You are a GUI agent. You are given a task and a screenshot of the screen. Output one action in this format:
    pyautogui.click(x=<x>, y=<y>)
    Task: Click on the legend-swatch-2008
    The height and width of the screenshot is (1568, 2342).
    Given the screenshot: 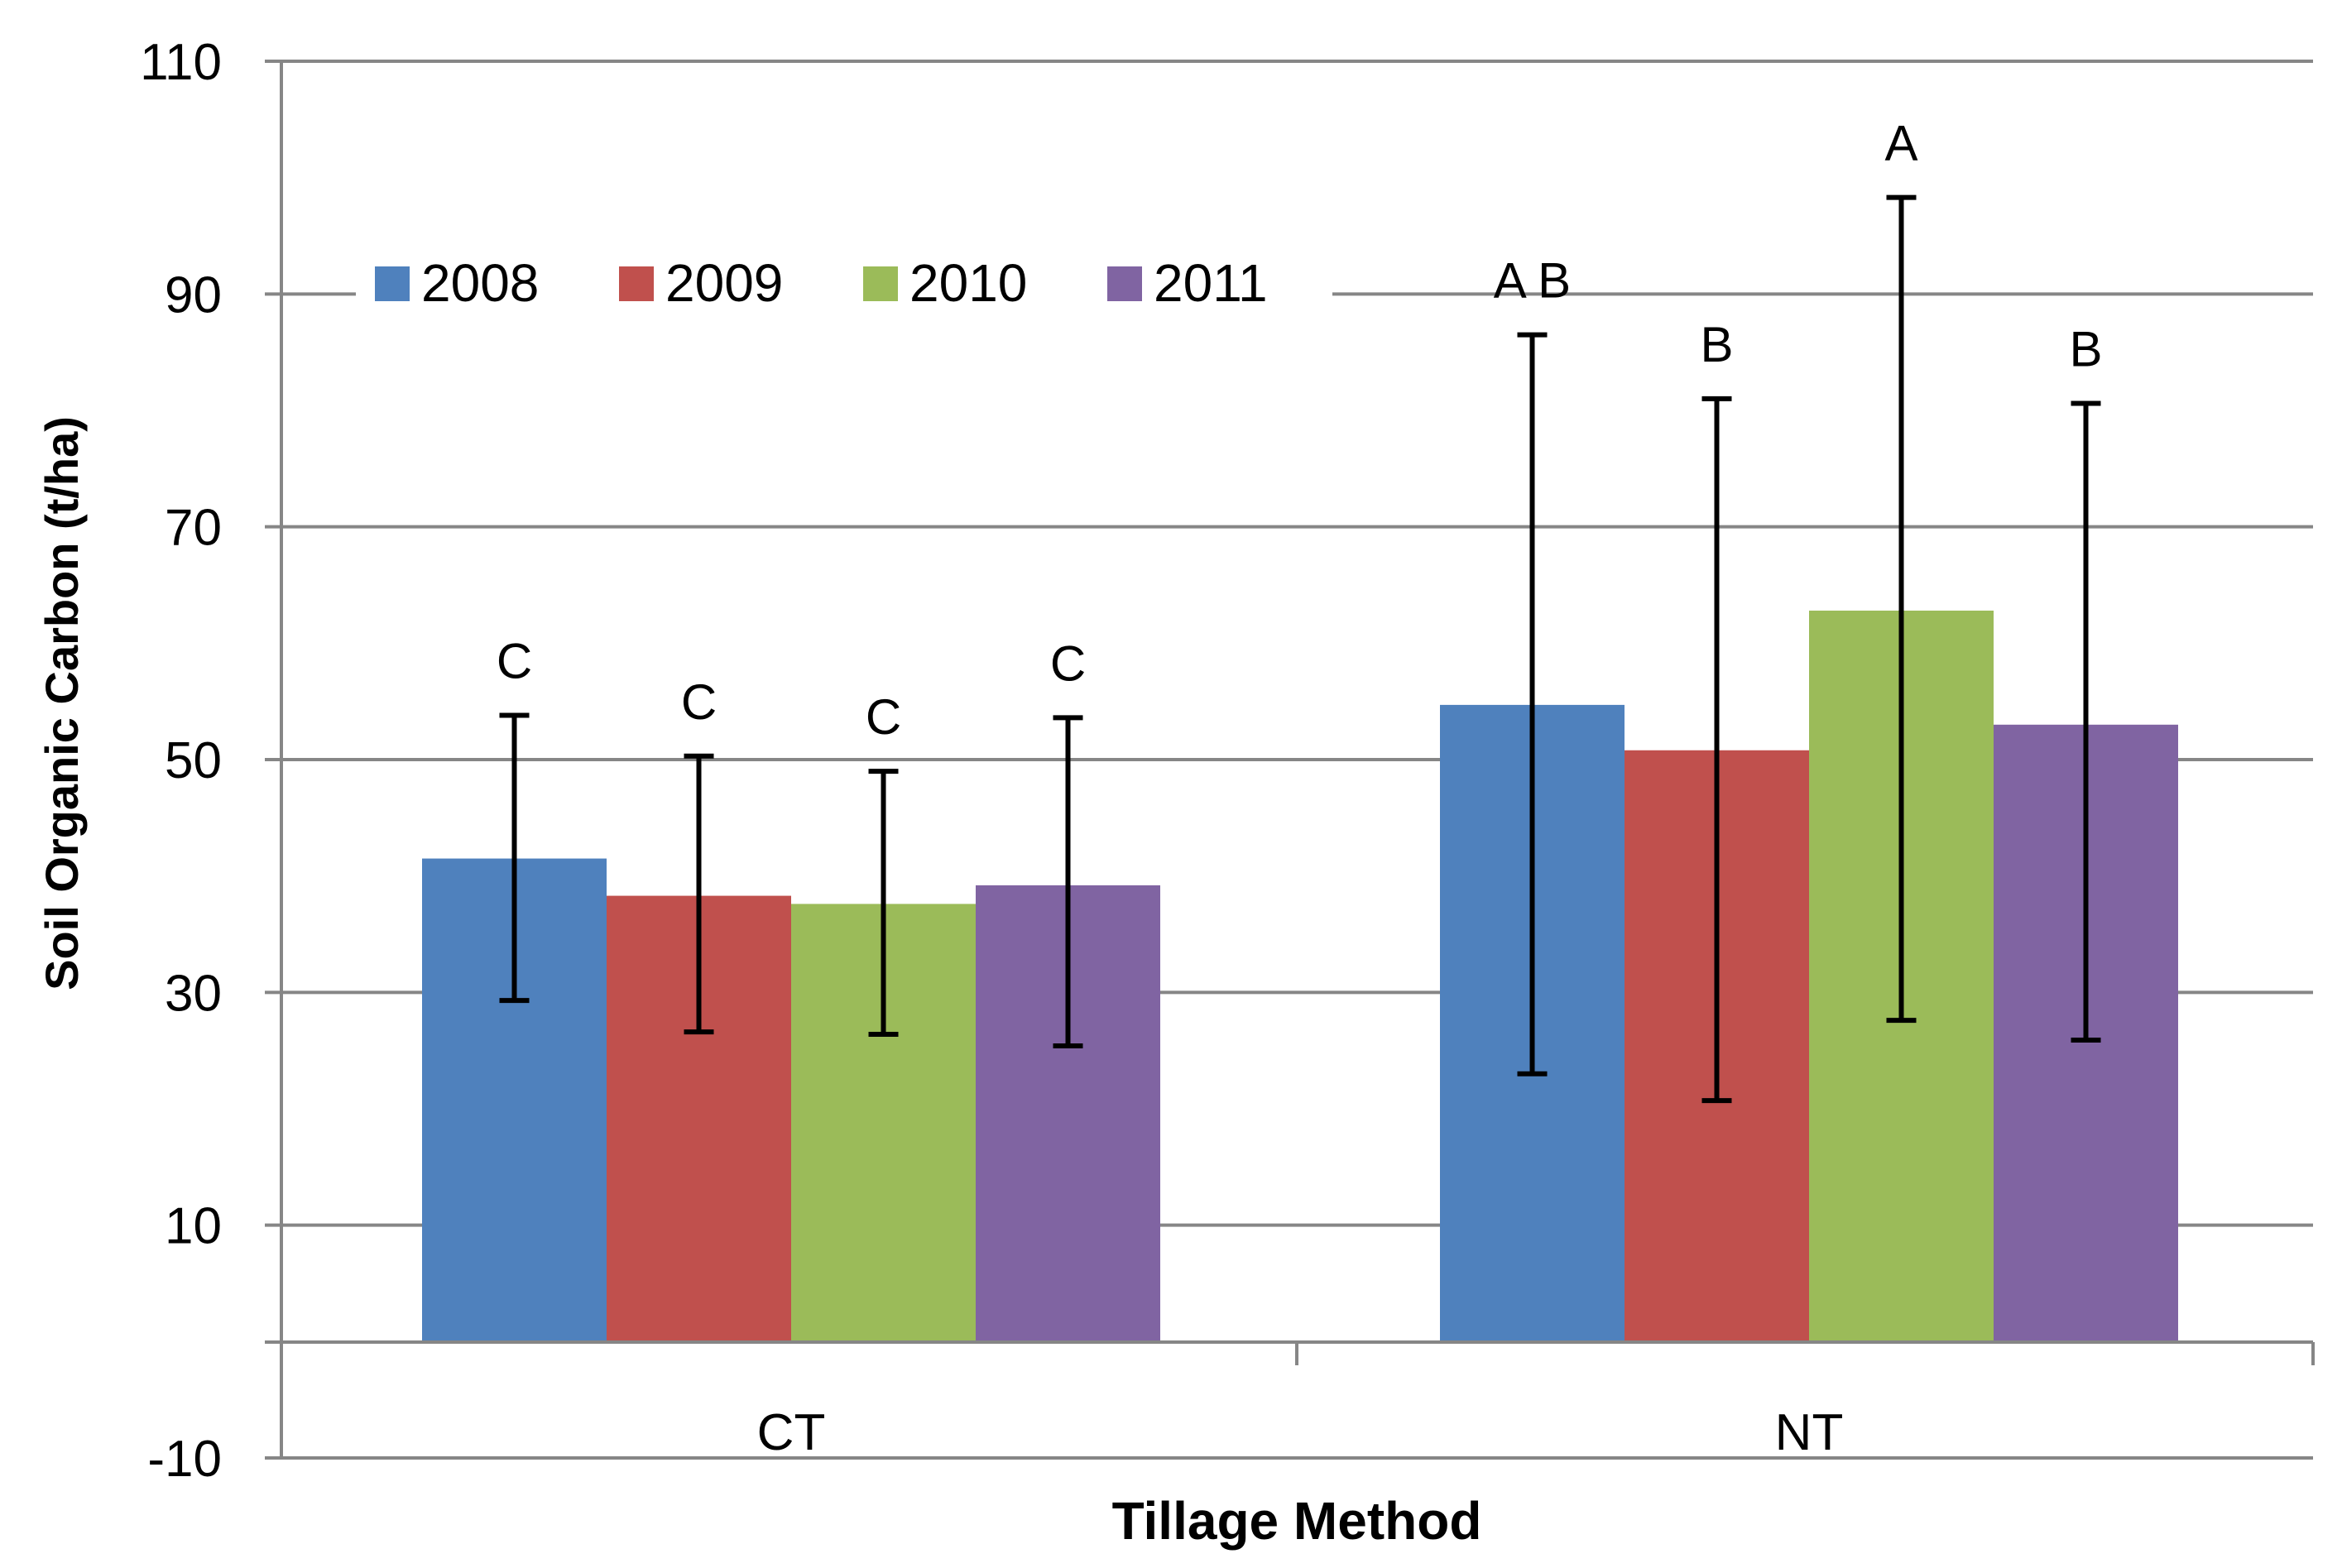 What is the action you would take?
    pyautogui.click(x=392, y=284)
    